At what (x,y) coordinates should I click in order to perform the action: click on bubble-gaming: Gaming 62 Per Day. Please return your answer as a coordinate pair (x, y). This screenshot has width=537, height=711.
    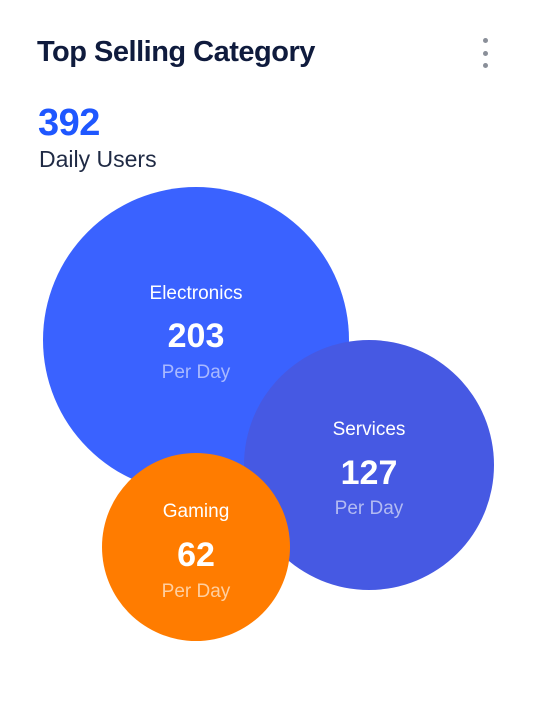
    Looking at the image, I should click on (196, 547).